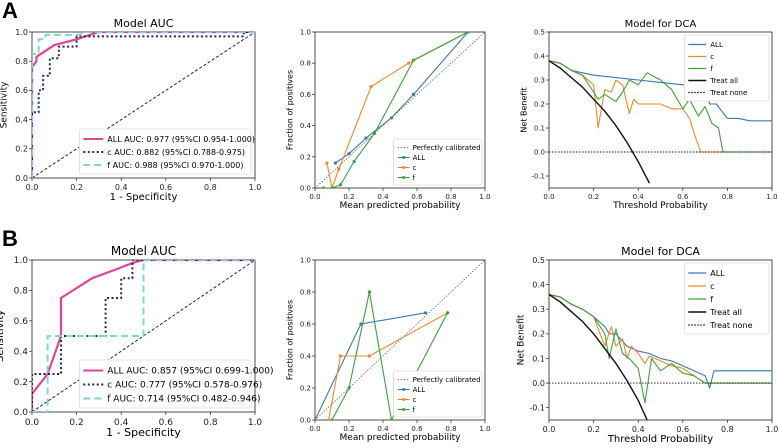 This screenshot has height=448, width=778. I want to click on series-line-dca_c, so click(660, 106).